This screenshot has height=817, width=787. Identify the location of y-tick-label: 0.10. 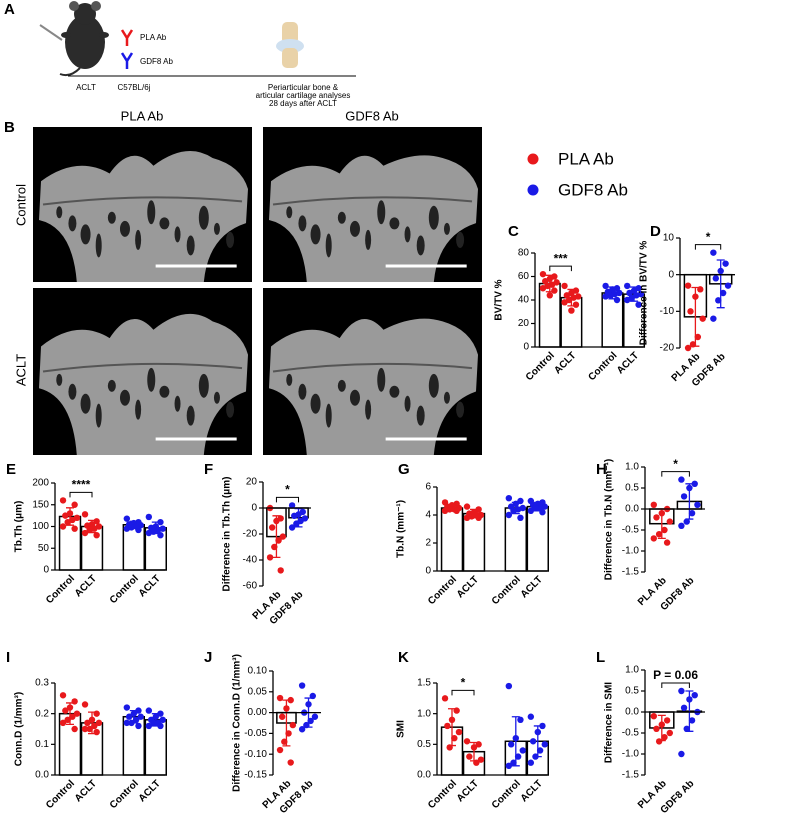
(258, 671).